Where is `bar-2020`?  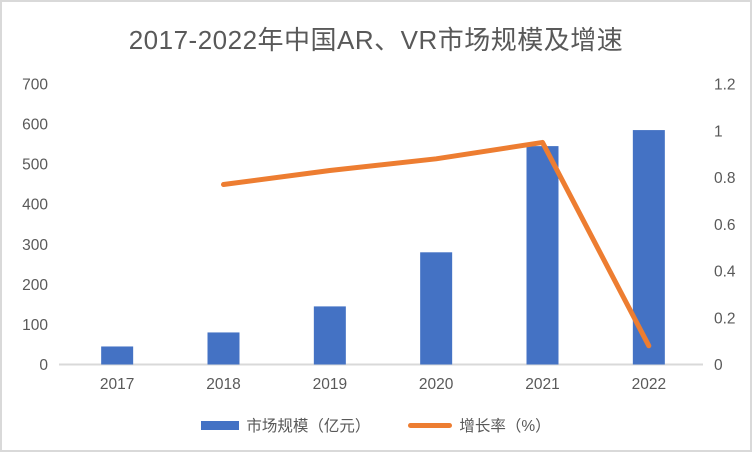 bar-2020 is located at coordinates (436, 308).